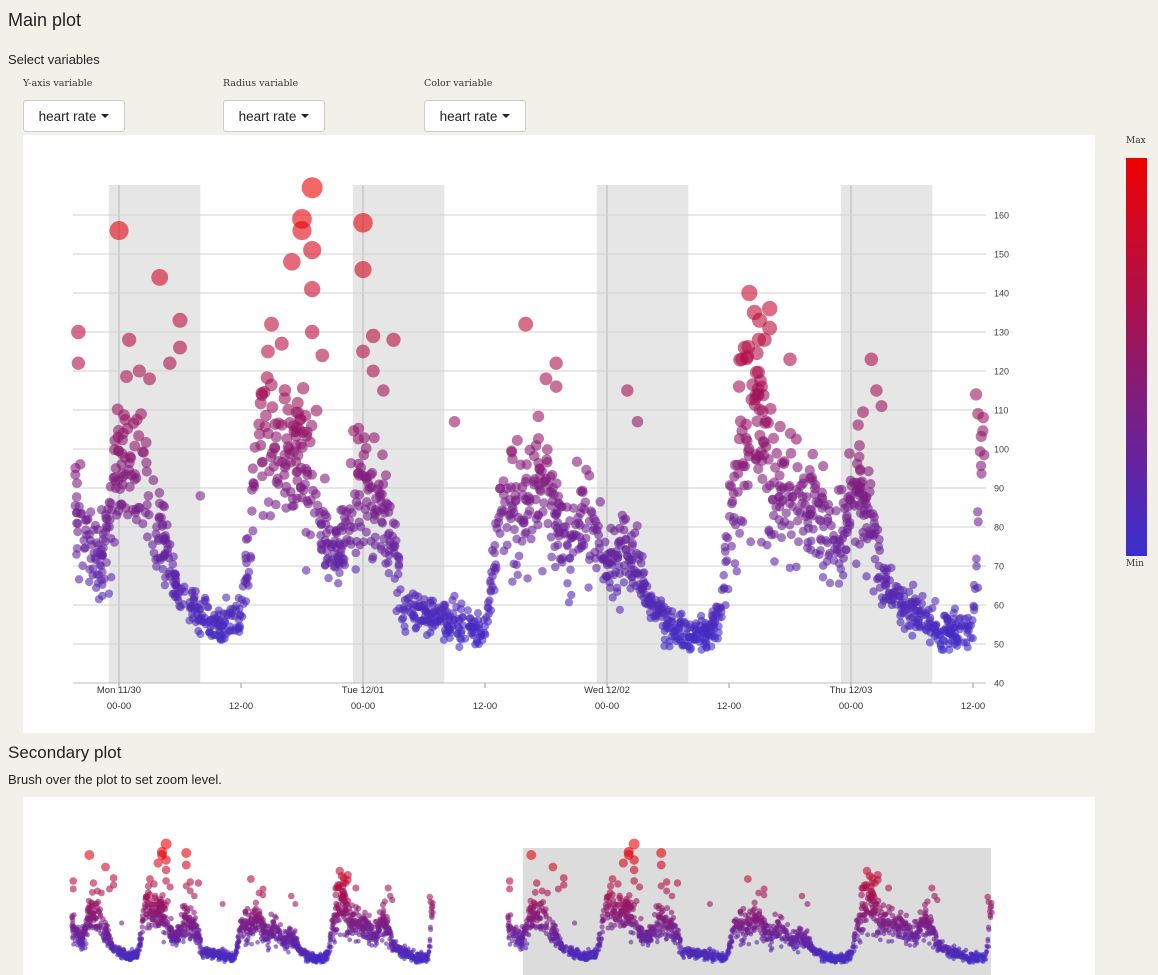 The width and height of the screenshot is (1158, 975). Describe the element at coordinates (45, 20) in the screenshot. I see `main-plot-title: Main plot` at that location.